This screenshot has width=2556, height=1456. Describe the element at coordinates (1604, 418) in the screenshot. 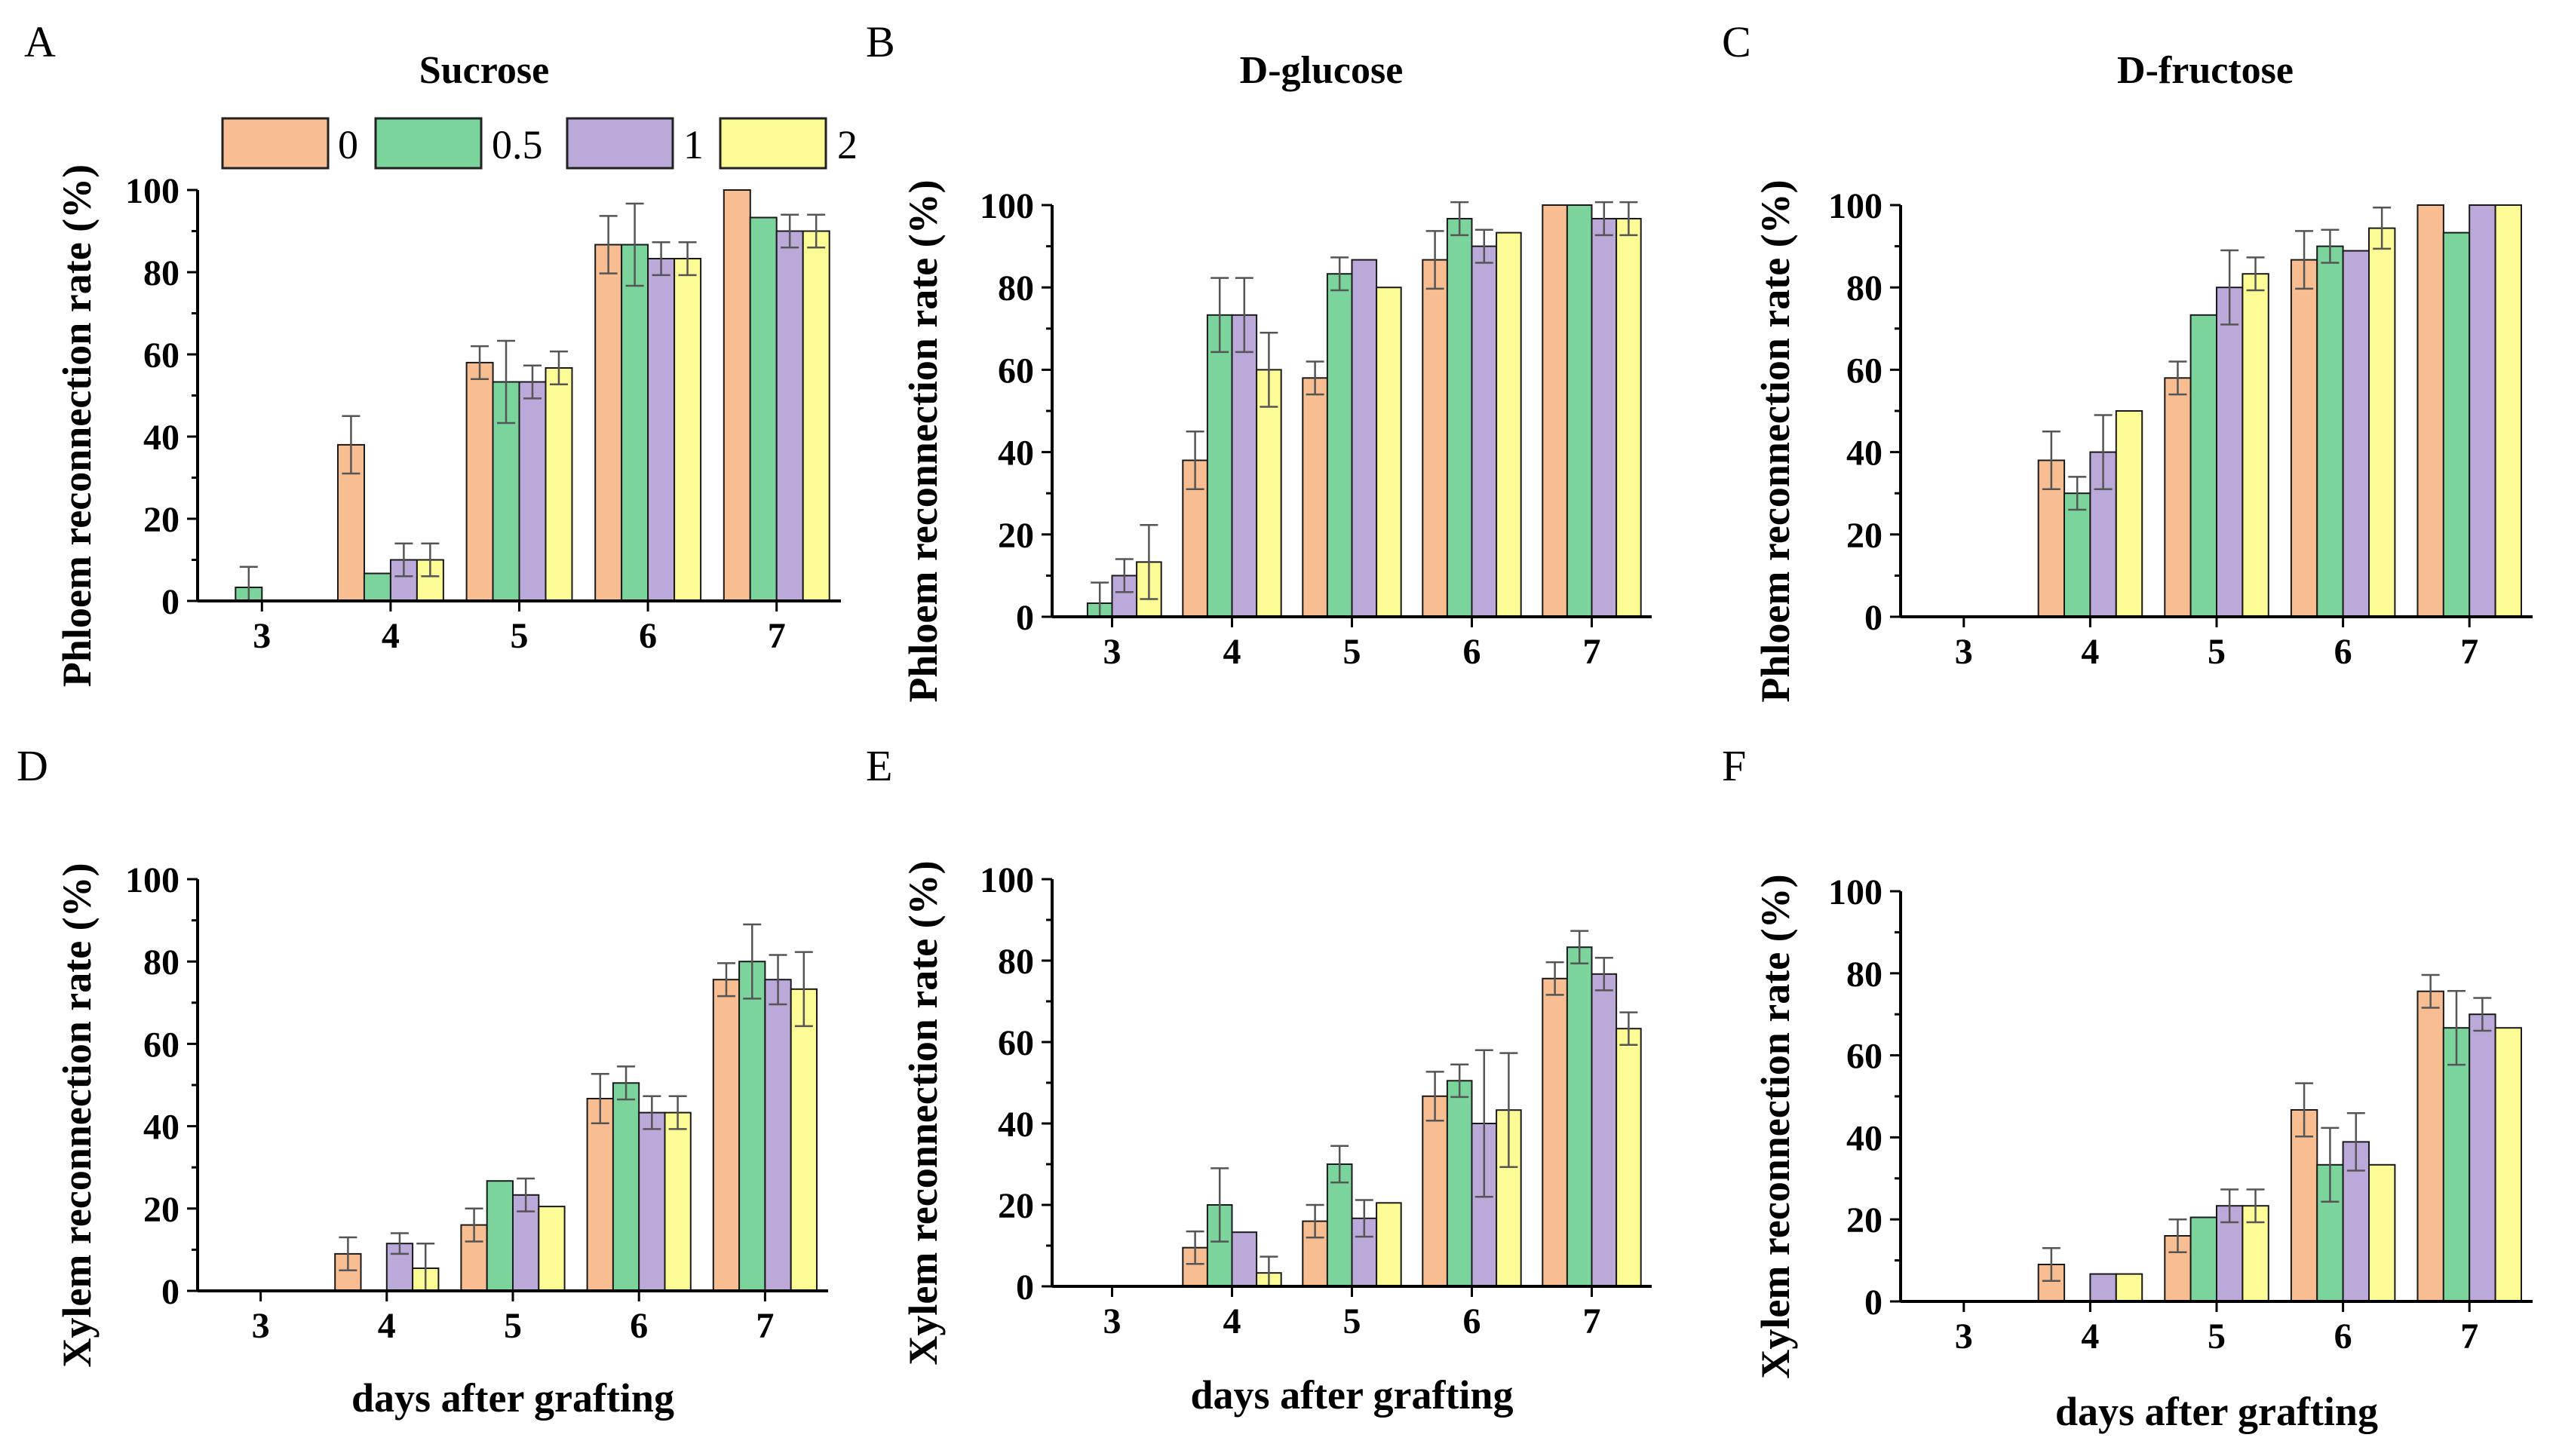

I see `bar-b-day7-s1` at that location.